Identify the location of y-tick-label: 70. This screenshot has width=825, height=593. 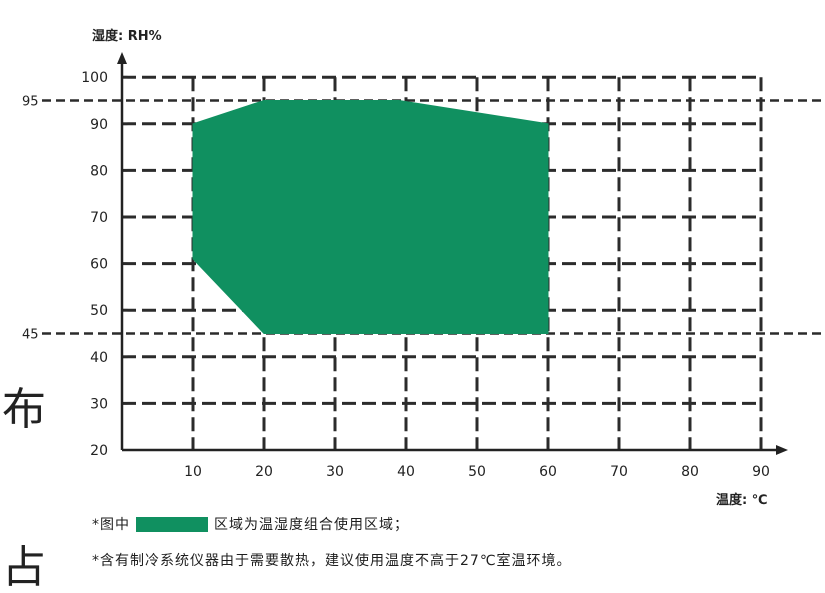
(99, 218).